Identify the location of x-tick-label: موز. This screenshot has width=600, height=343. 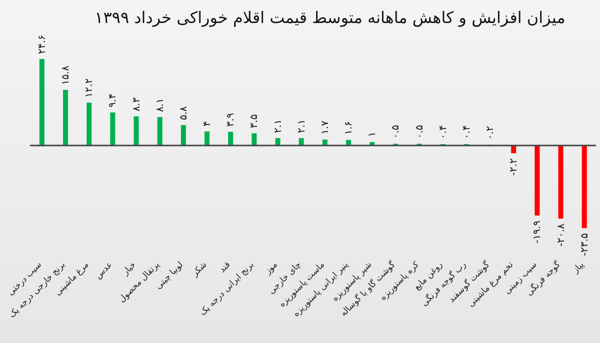
(271, 269).